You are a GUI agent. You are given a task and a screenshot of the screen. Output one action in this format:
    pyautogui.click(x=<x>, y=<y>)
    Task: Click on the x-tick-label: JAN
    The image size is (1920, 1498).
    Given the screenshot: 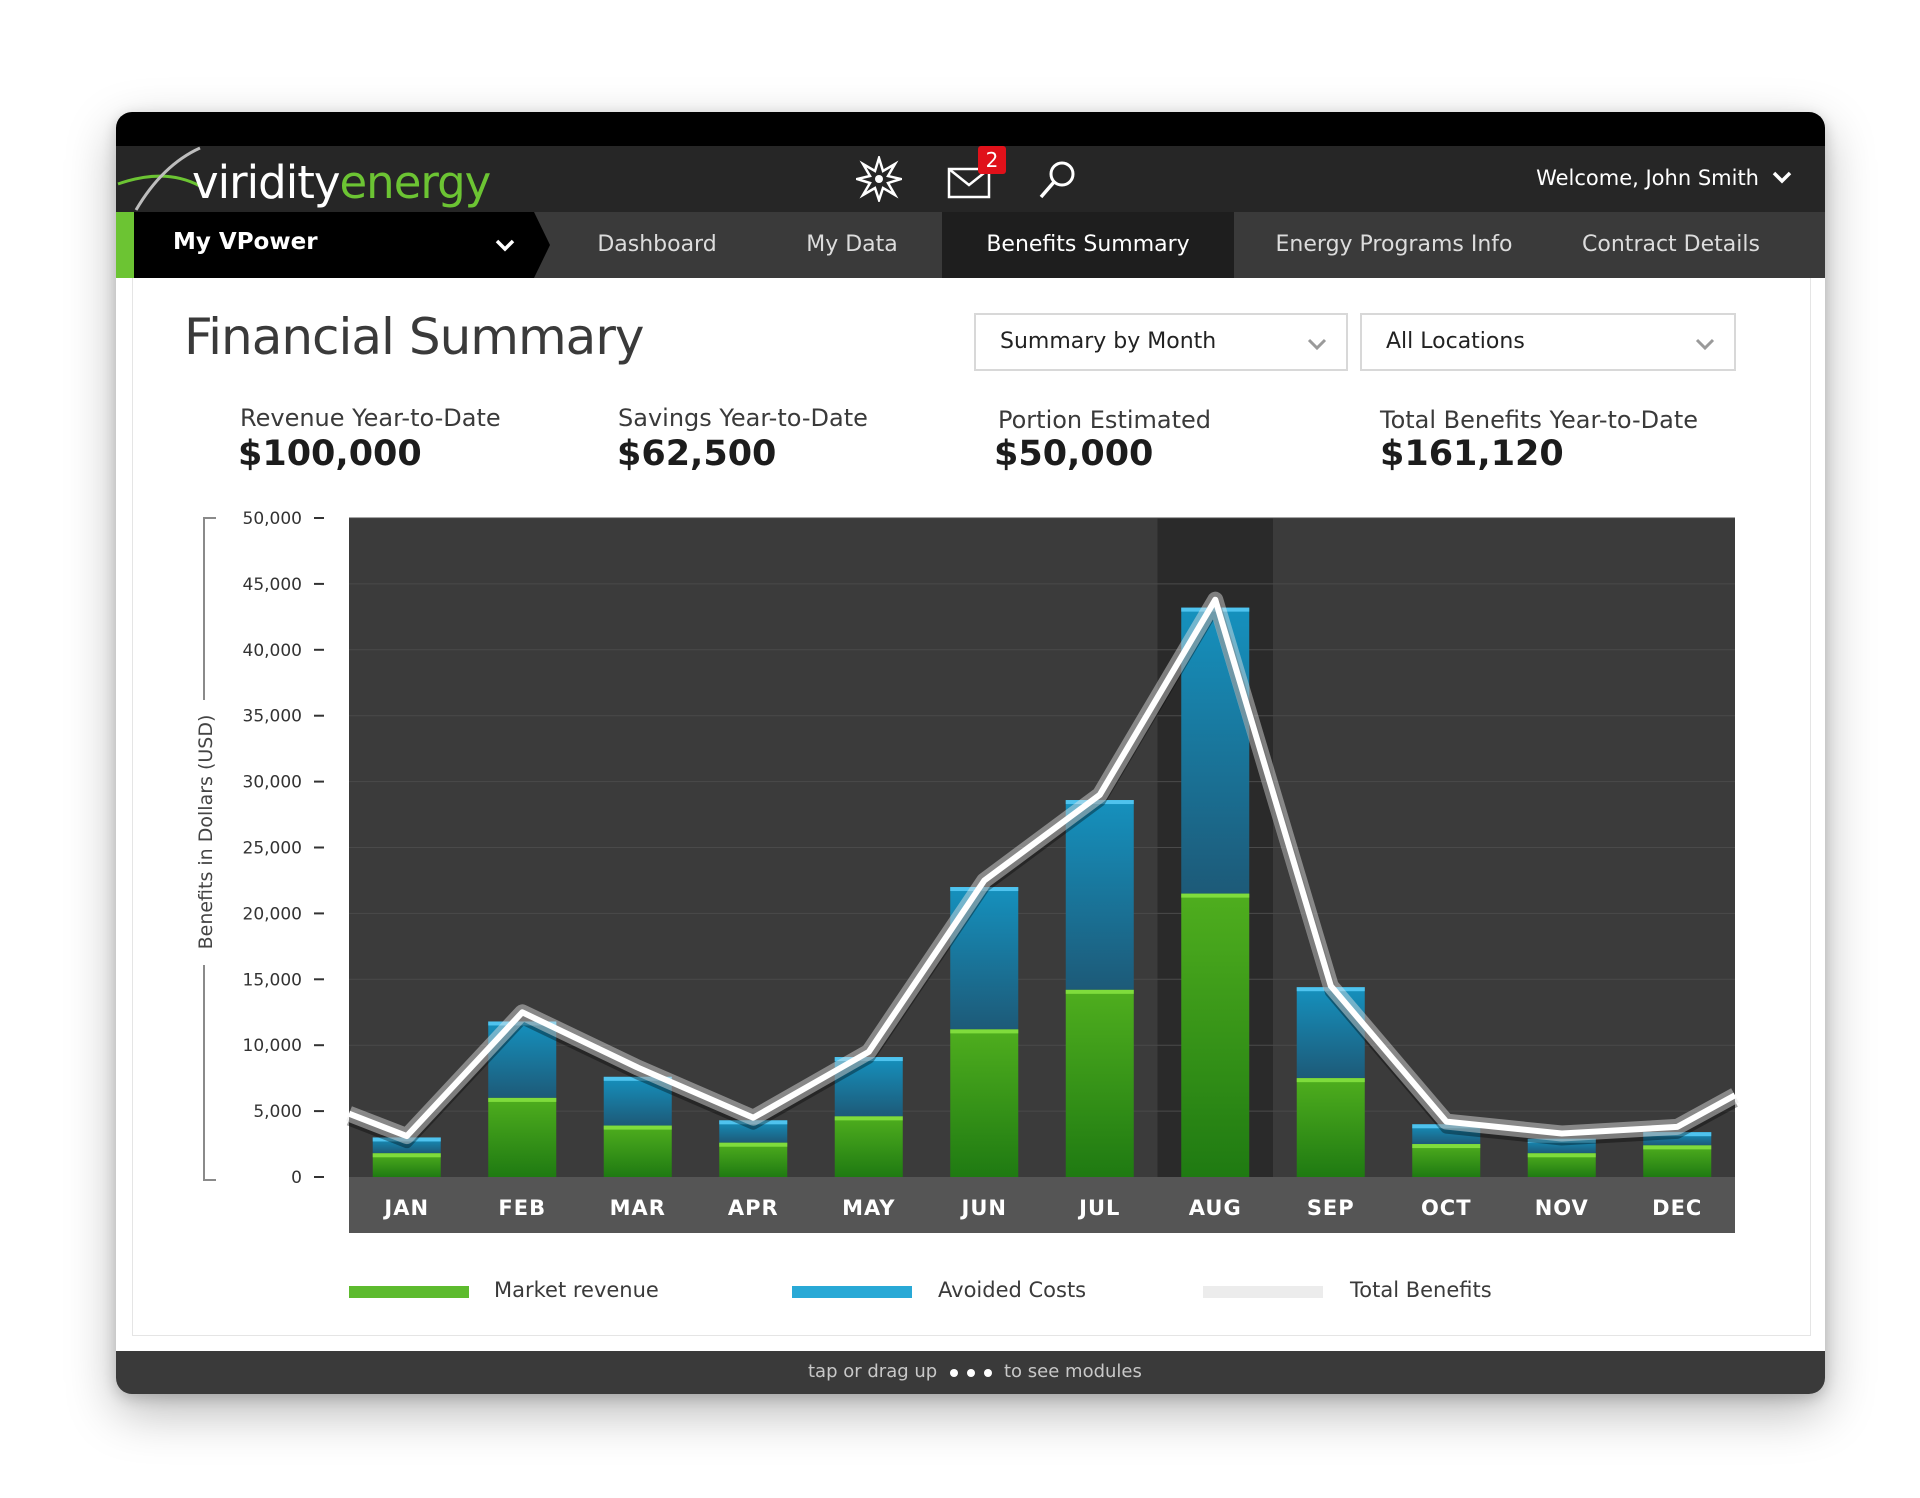 What is the action you would take?
    pyautogui.click(x=405, y=1208)
    